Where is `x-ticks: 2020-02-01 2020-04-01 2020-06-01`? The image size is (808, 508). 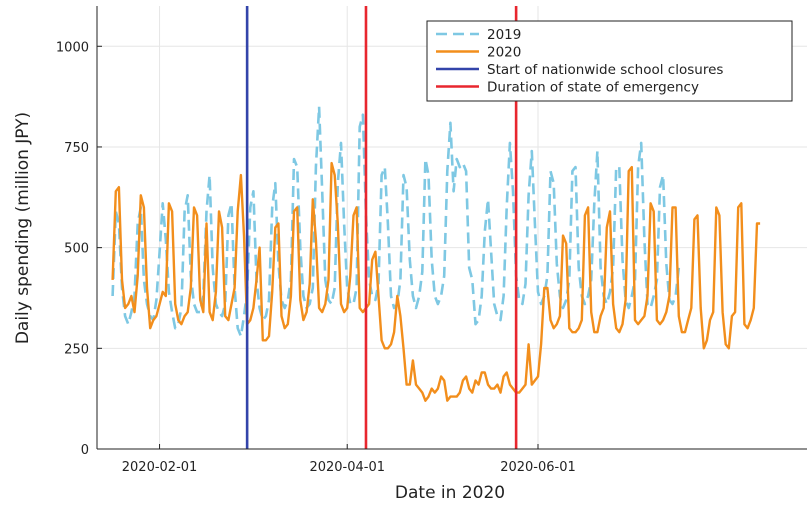 x-ticks: 2020-02-01 2020-04-01 2020-06-01 is located at coordinates (349, 459).